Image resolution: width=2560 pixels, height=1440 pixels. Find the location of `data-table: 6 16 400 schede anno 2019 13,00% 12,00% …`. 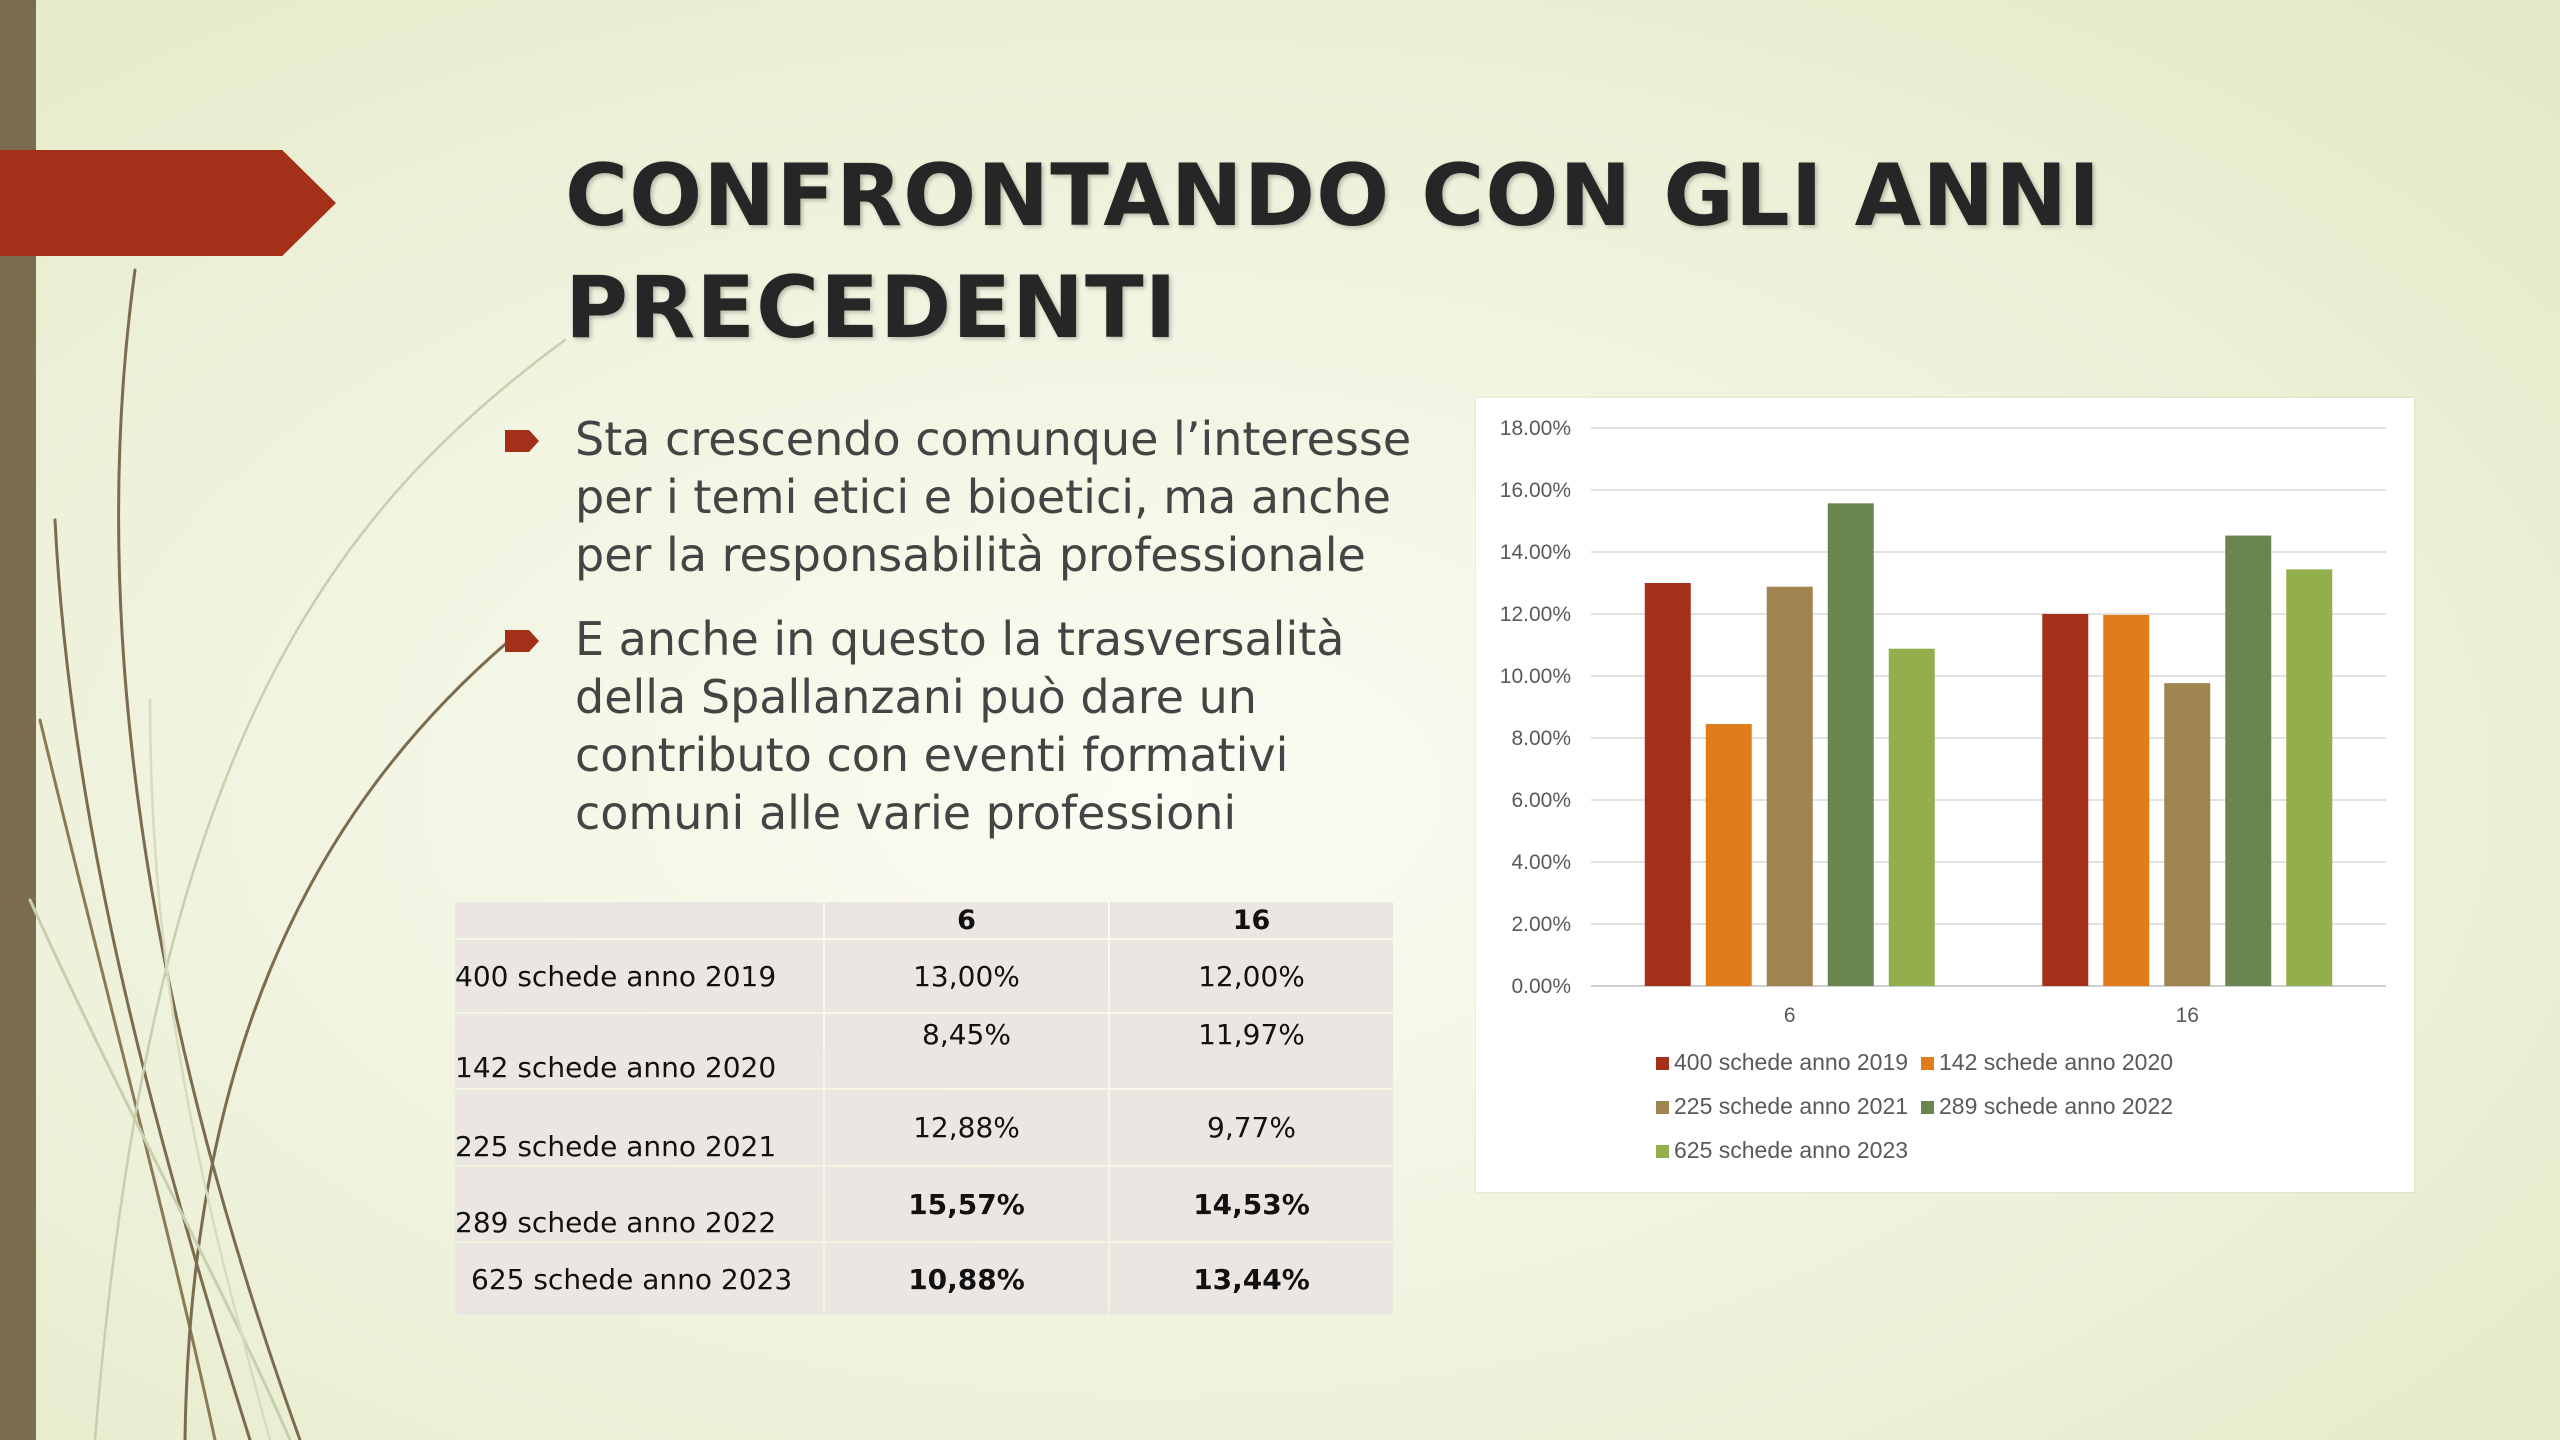

data-table: 6 16 400 schede anno 2019 13,00% 12,00% … is located at coordinates (924, 1108).